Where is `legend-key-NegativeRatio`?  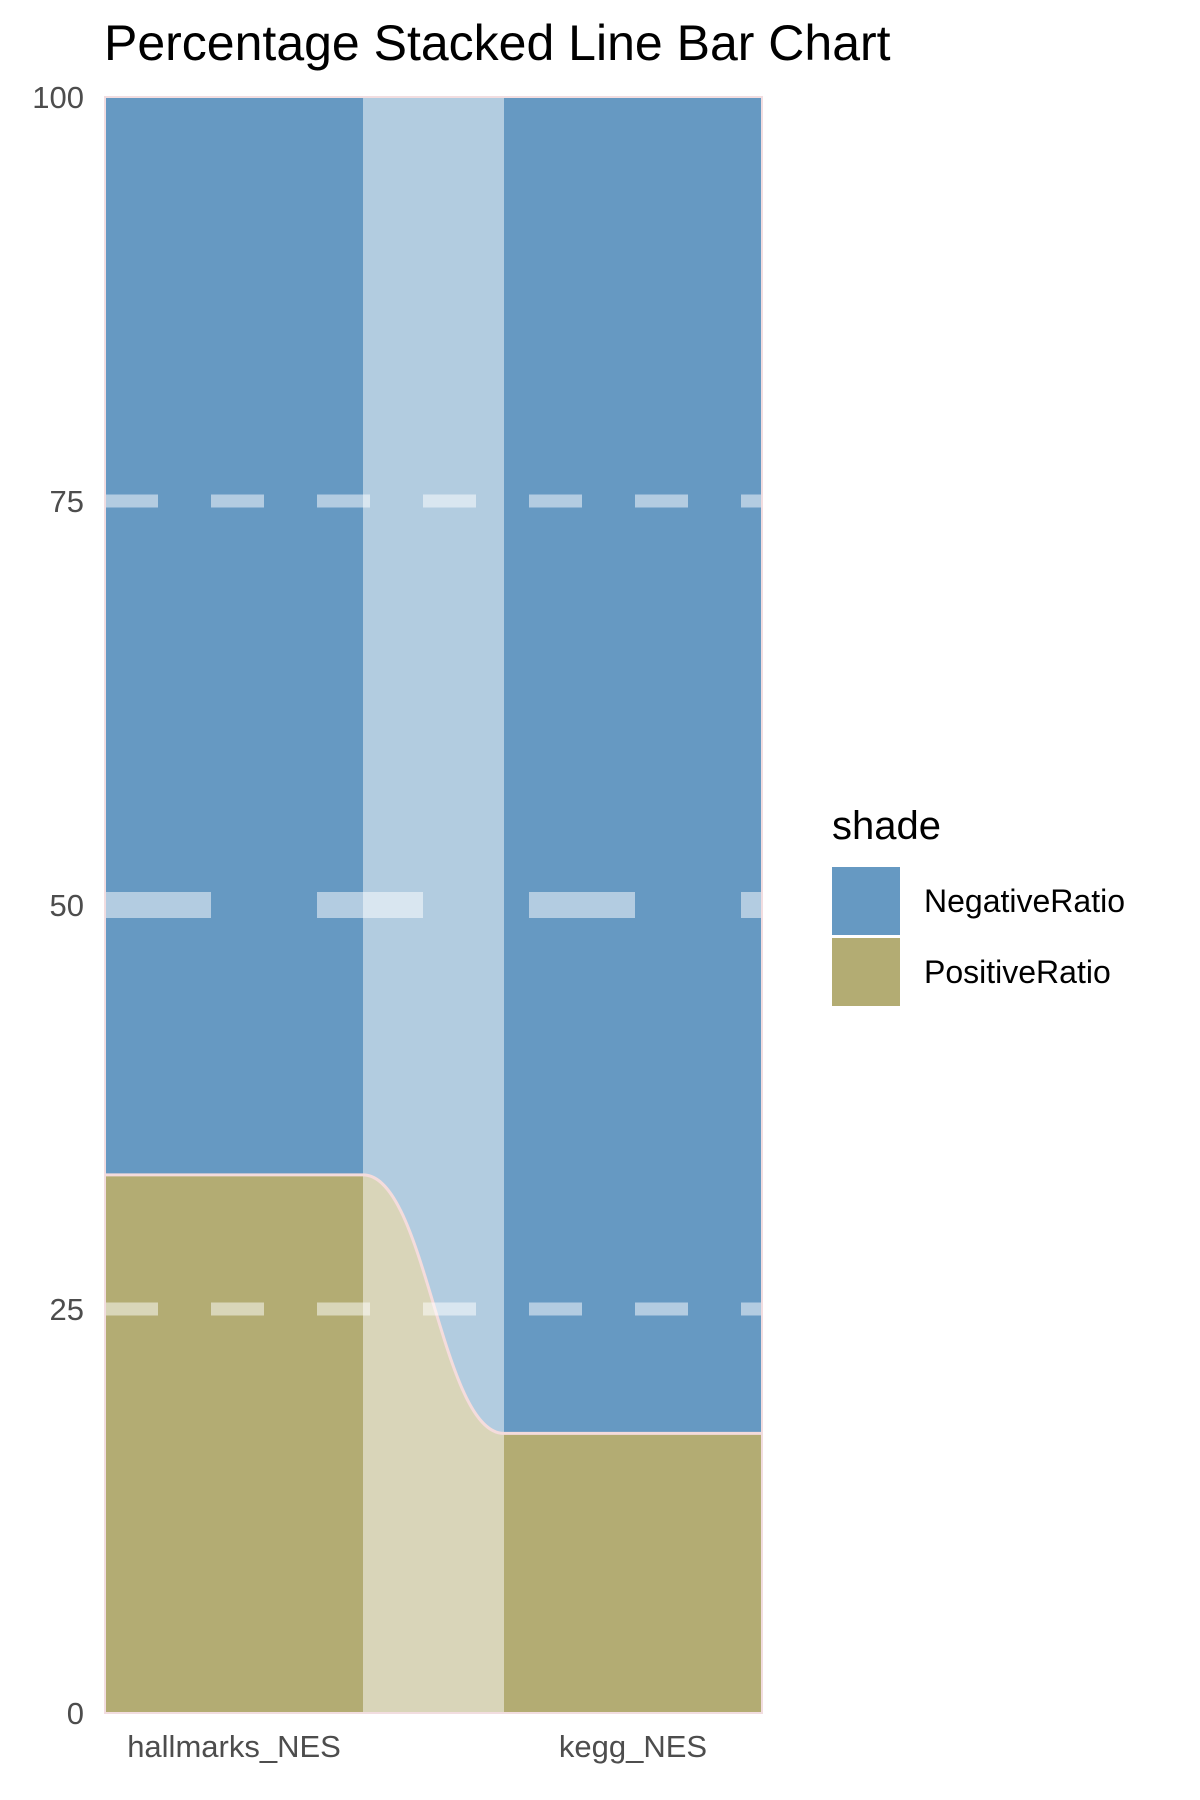 legend-key-NegativeRatio is located at coordinates (866, 901).